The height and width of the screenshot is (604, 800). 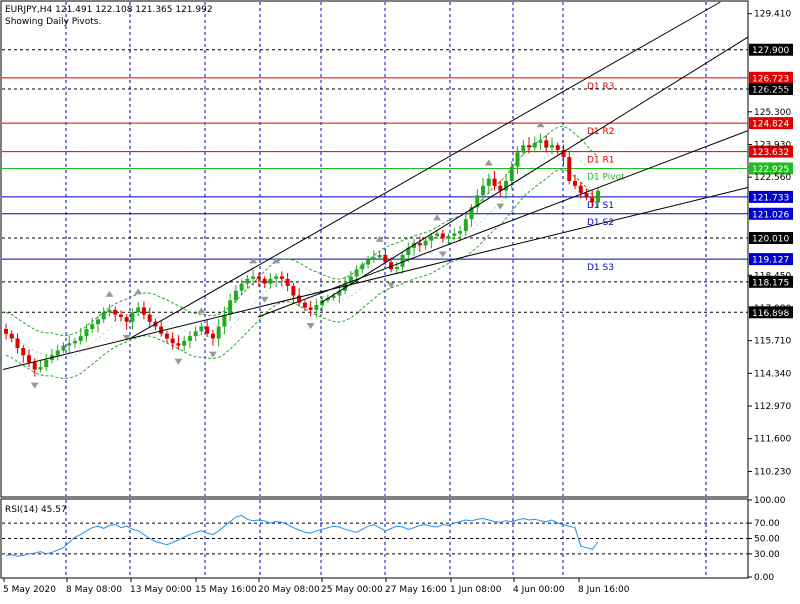 I want to click on y-tick-label: 129.410, so click(x=772, y=15).